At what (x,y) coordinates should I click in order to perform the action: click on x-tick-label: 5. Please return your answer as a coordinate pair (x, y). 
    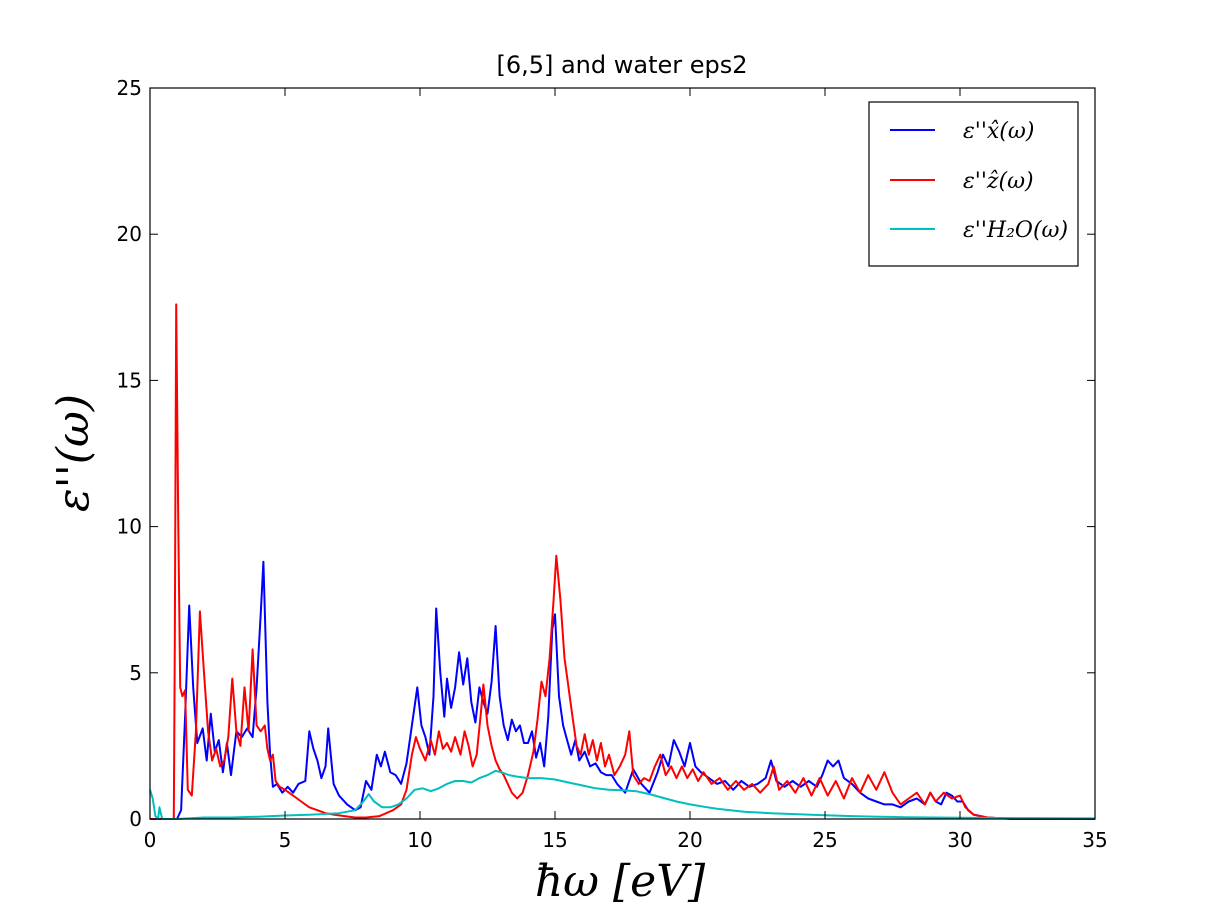
    Looking at the image, I should click on (285, 840).